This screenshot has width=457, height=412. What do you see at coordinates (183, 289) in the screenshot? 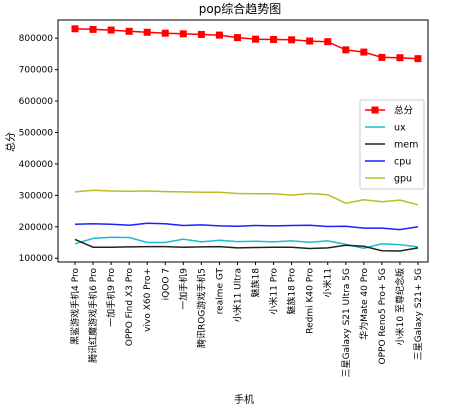
I see `x-tick-label: 一加手机9` at bounding box center [183, 289].